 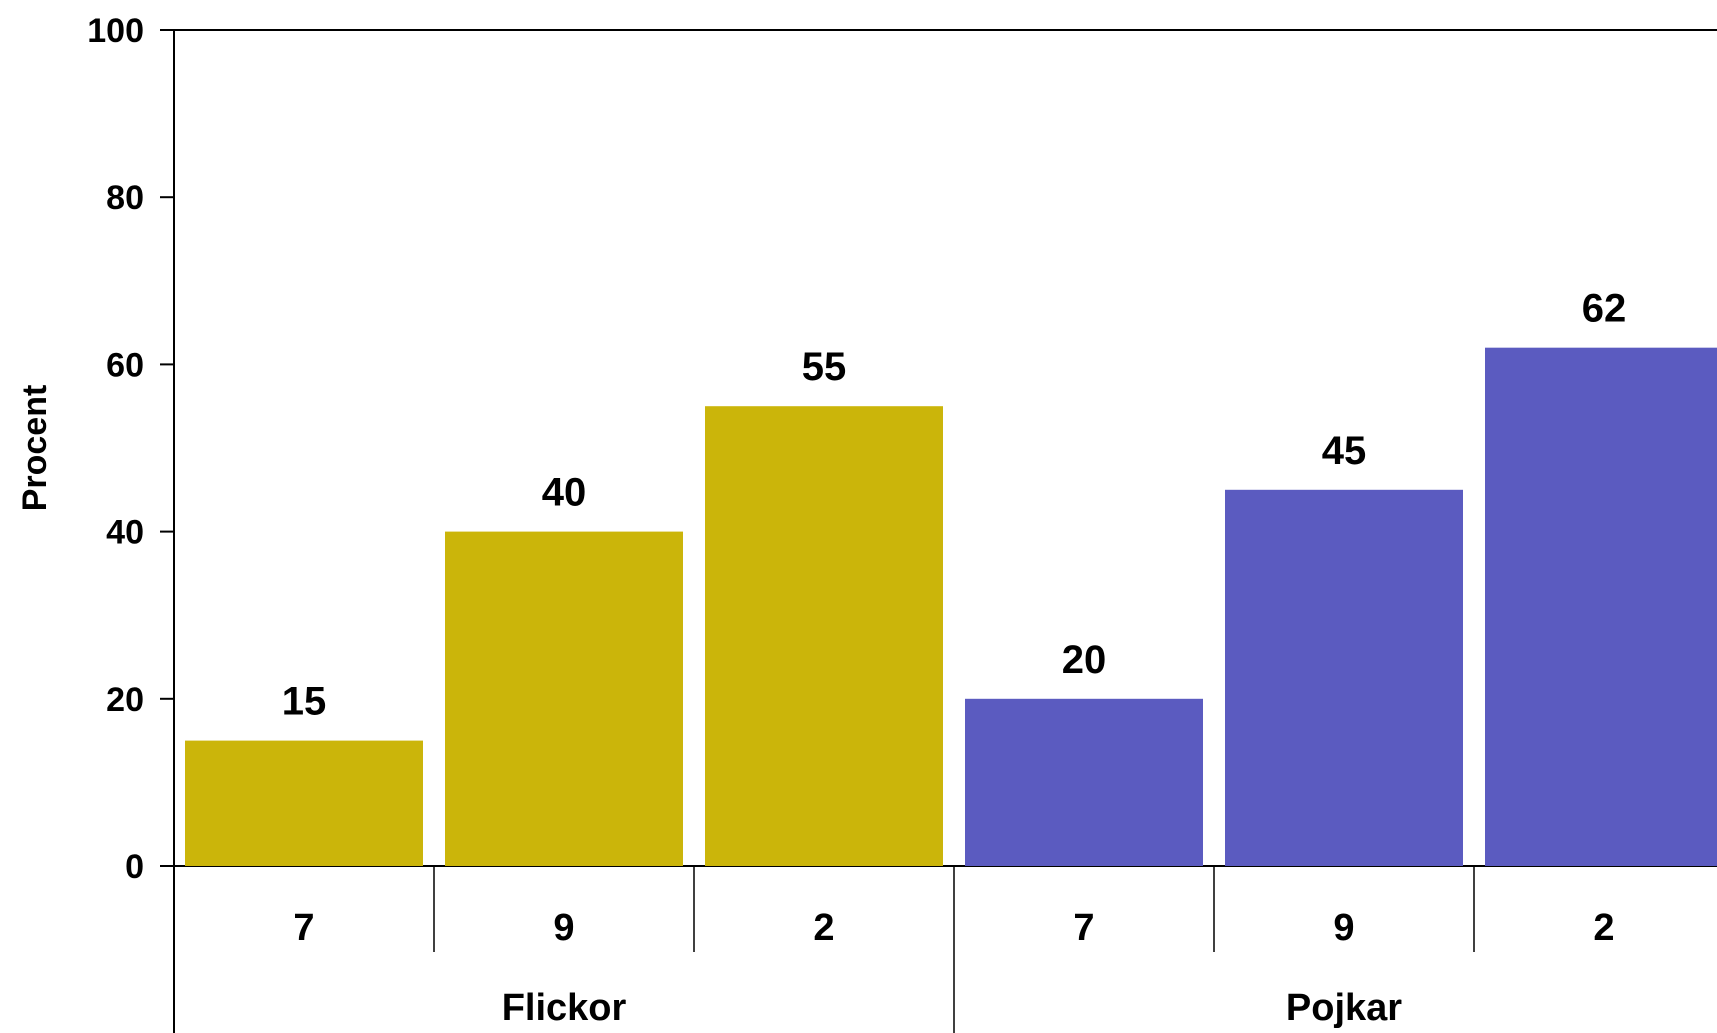 What do you see at coordinates (564, 1008) in the screenshot?
I see `x-group-label: Flickor` at bounding box center [564, 1008].